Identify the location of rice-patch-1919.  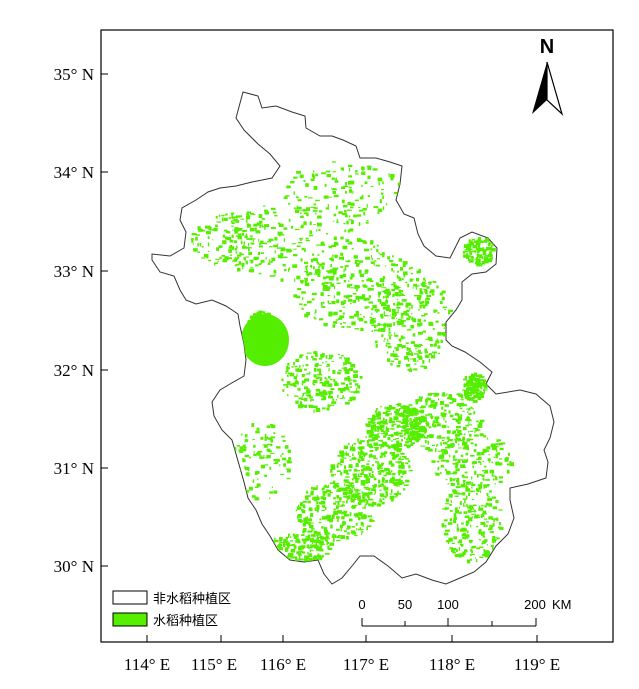
(294, 363).